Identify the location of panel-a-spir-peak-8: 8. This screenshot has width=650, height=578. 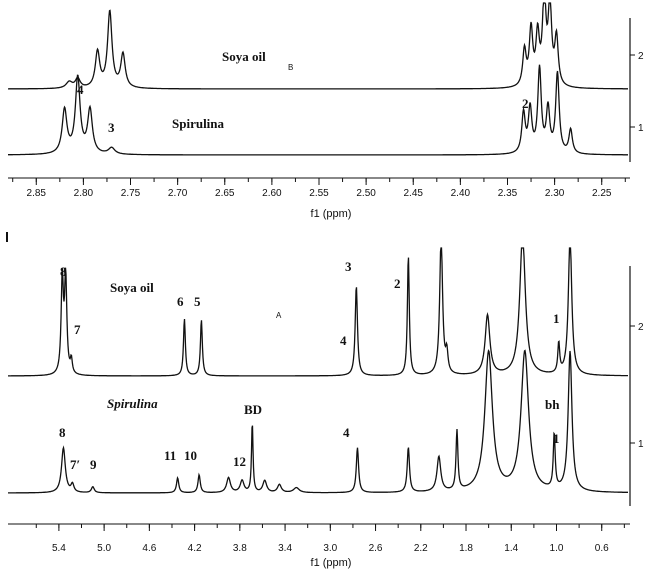
(62, 432).